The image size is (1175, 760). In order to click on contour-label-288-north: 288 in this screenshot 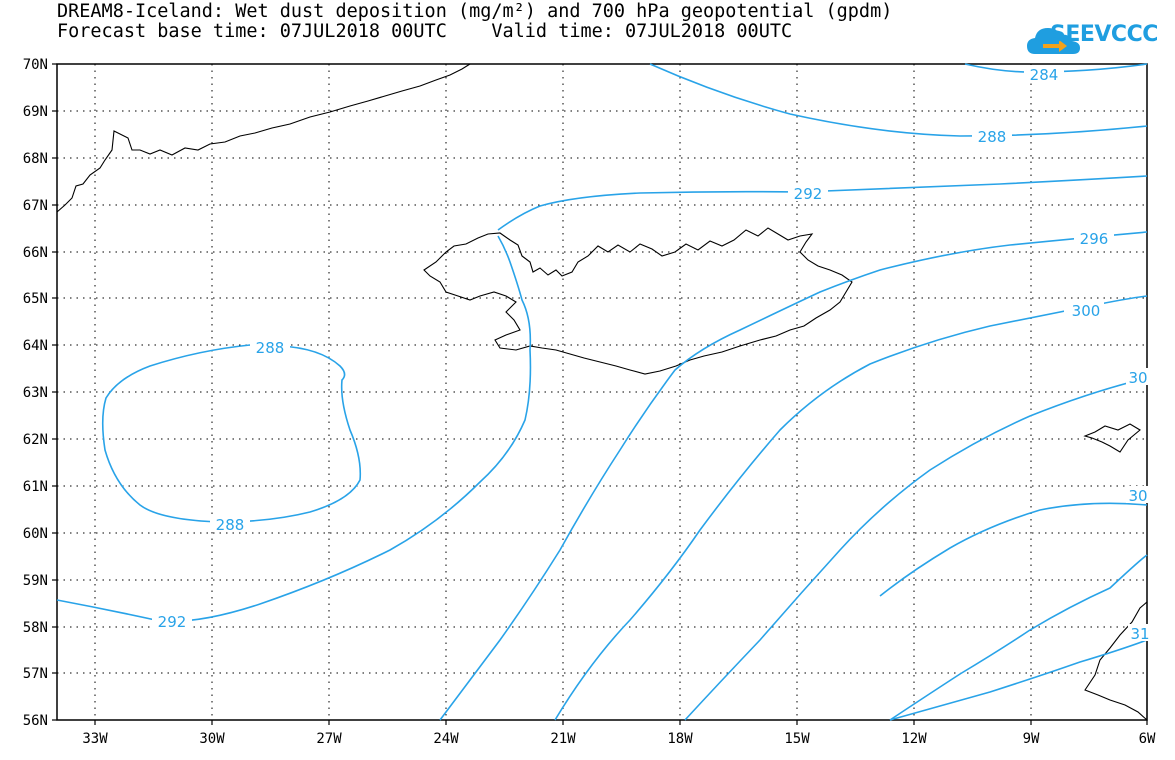, I will do `click(992, 137)`.